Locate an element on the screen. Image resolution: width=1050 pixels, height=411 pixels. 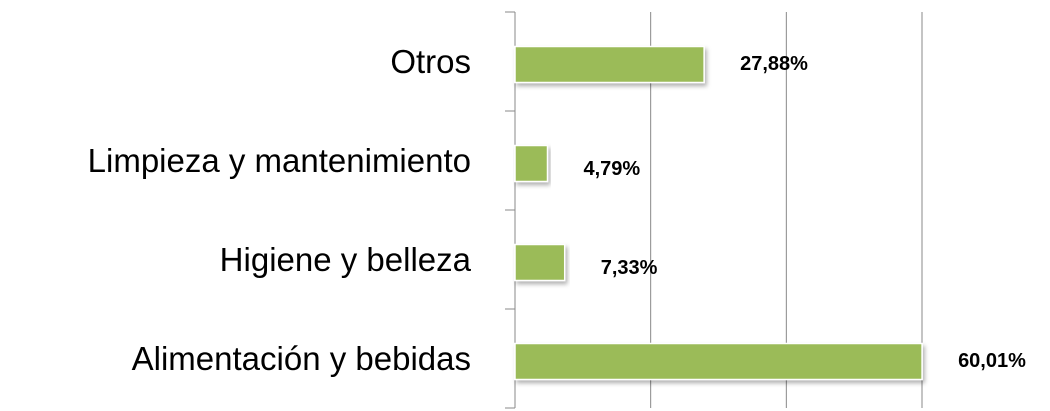
value-label: 7,33% is located at coordinates (629, 268).